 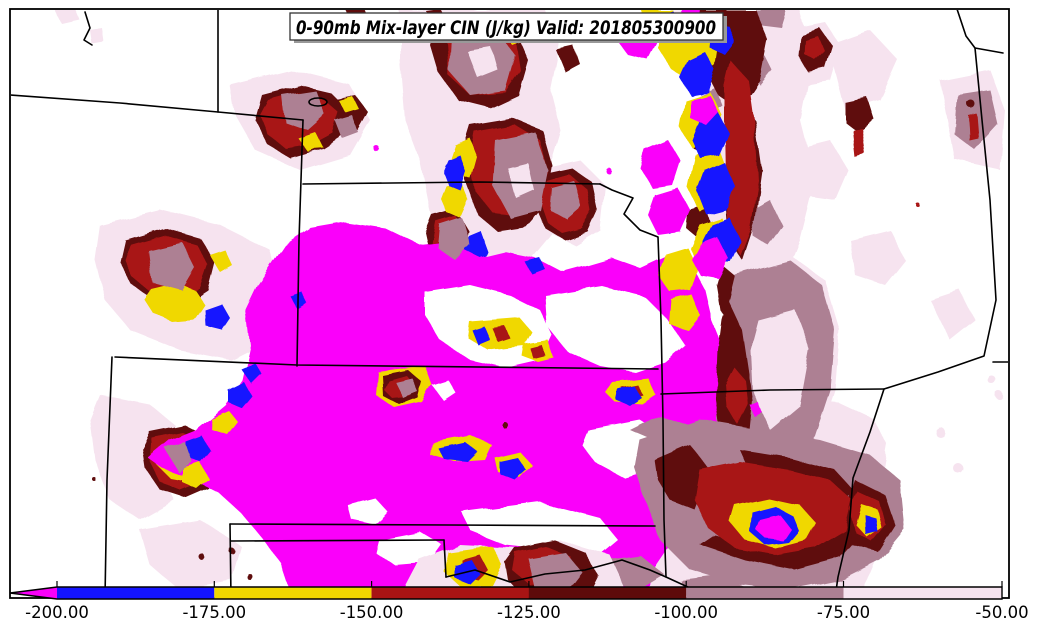 I want to click on title-box-frame, so click(x=506, y=26).